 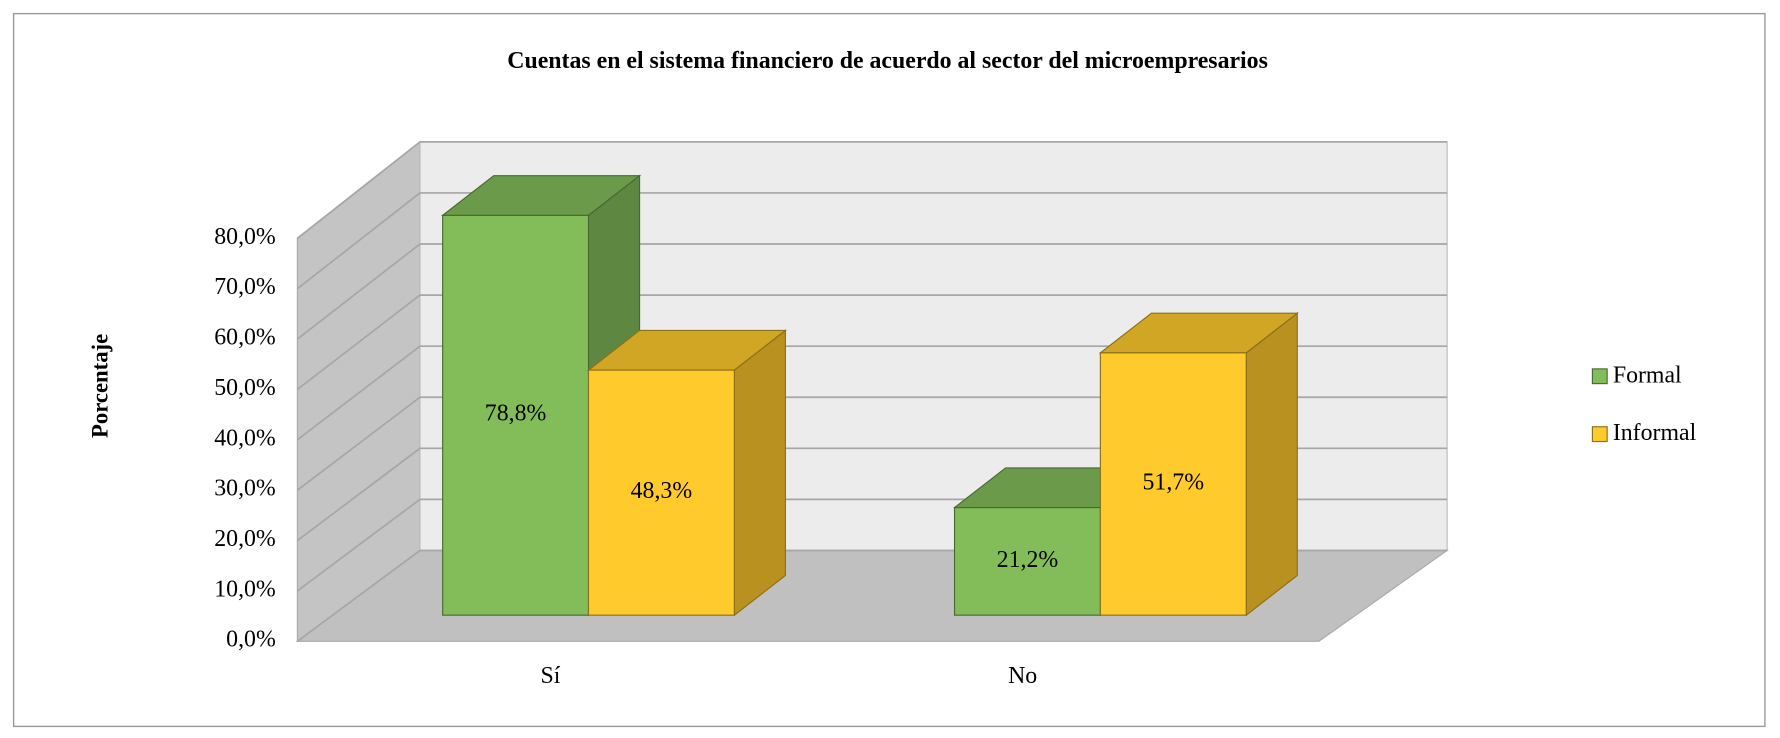 I want to click on value-label: 51,7%, so click(x=1174, y=482).